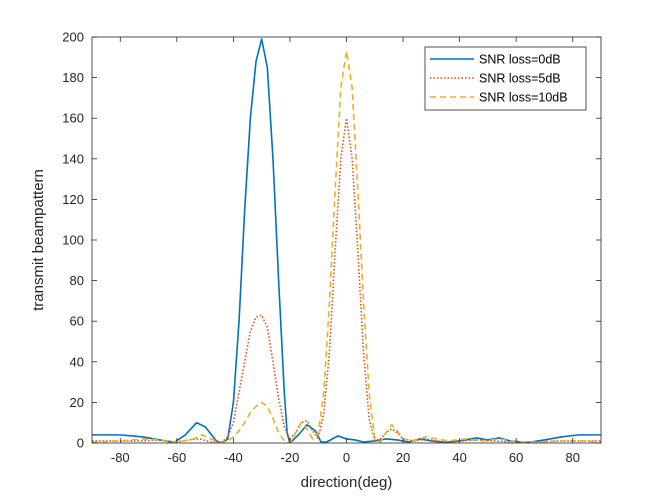  I want to click on legend-box, so click(505, 78).